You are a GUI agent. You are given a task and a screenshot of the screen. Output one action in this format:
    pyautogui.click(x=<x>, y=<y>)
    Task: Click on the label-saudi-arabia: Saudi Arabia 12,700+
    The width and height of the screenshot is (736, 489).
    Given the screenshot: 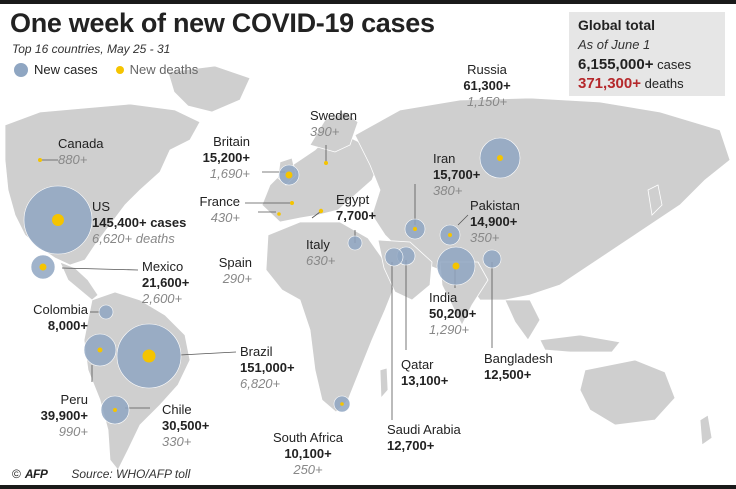 What is the action you would take?
    pyautogui.click(x=424, y=438)
    